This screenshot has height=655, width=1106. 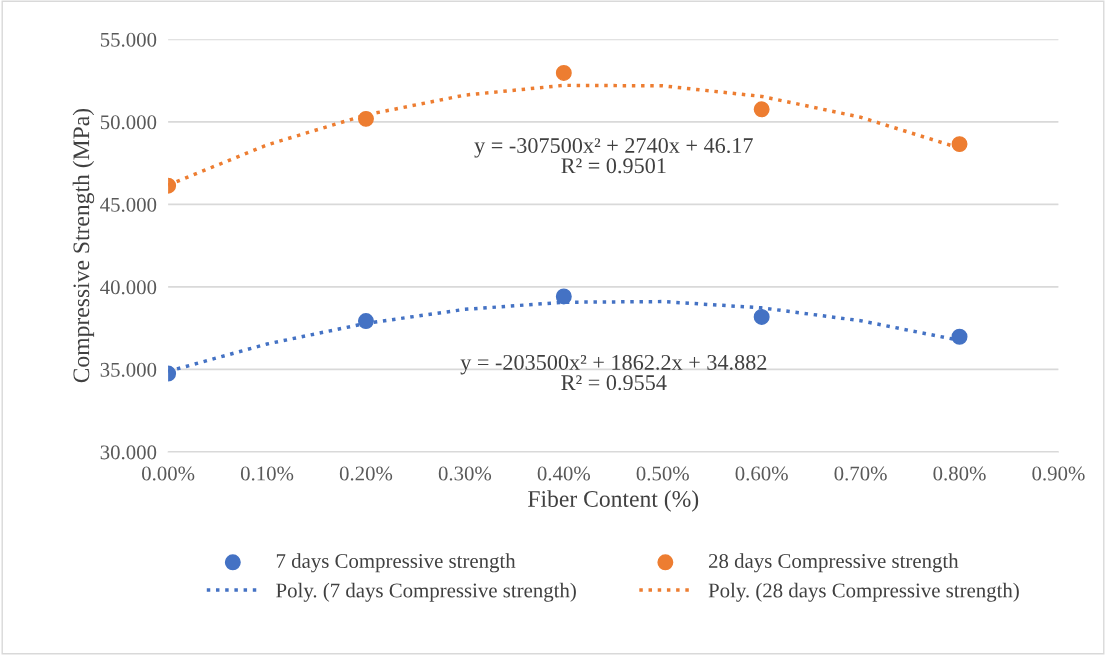 What do you see at coordinates (128, 287) in the screenshot?
I see `y-tick-label: 40.000` at bounding box center [128, 287].